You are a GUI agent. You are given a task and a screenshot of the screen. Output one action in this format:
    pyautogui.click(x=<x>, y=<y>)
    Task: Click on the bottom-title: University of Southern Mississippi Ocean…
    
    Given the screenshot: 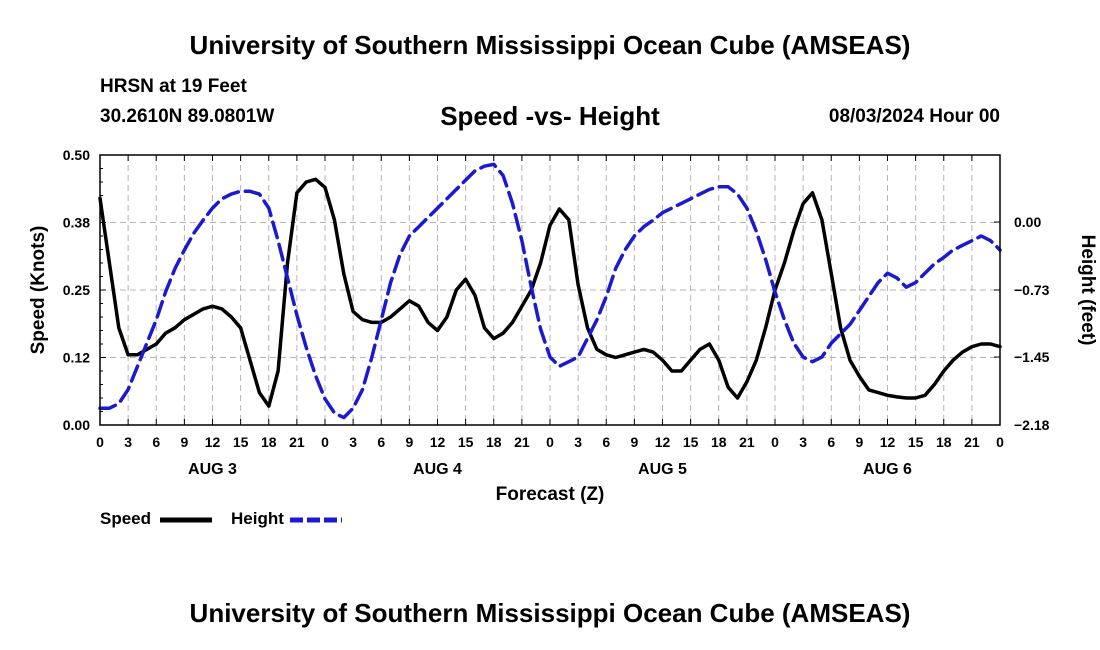 What is the action you would take?
    pyautogui.click(x=550, y=613)
    